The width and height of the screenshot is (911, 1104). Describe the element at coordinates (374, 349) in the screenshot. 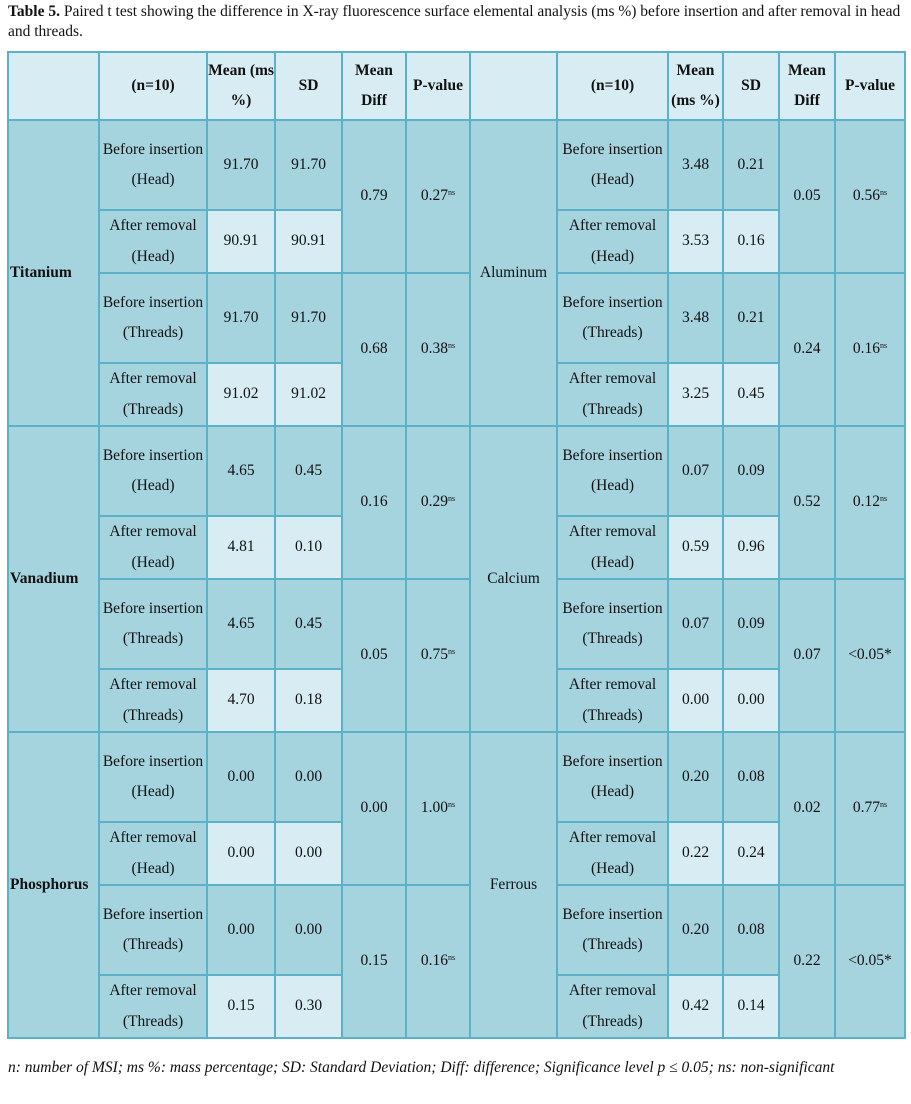

I see `mean-diff-value: 0.68` at that location.